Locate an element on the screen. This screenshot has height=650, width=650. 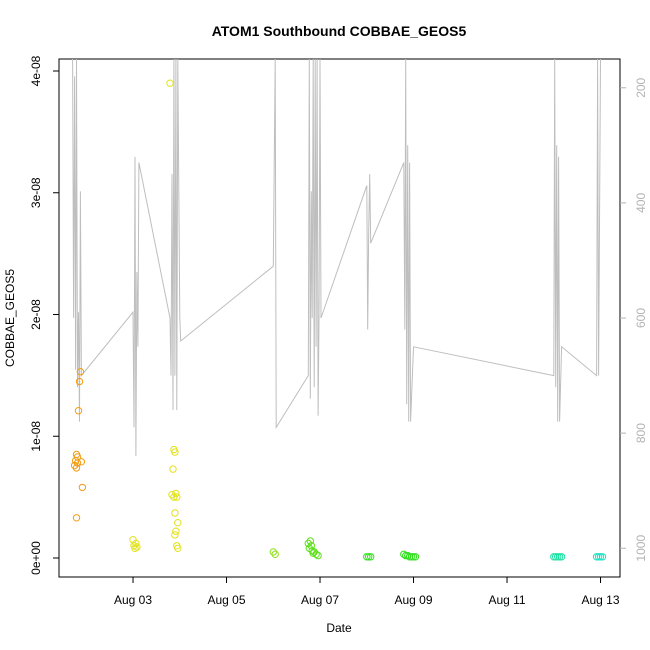
x-axis-label: Date is located at coordinates (339, 628).